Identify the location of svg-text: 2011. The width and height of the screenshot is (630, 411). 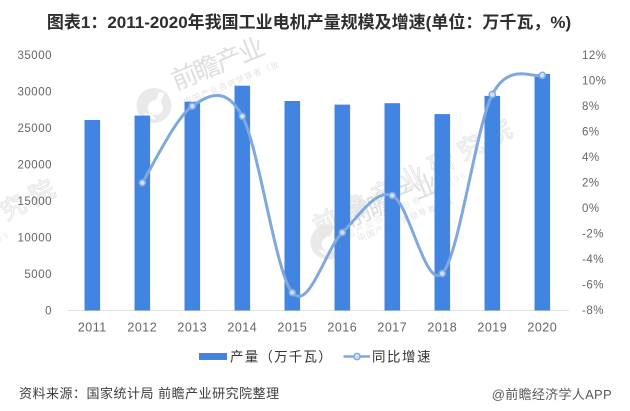
(92, 328).